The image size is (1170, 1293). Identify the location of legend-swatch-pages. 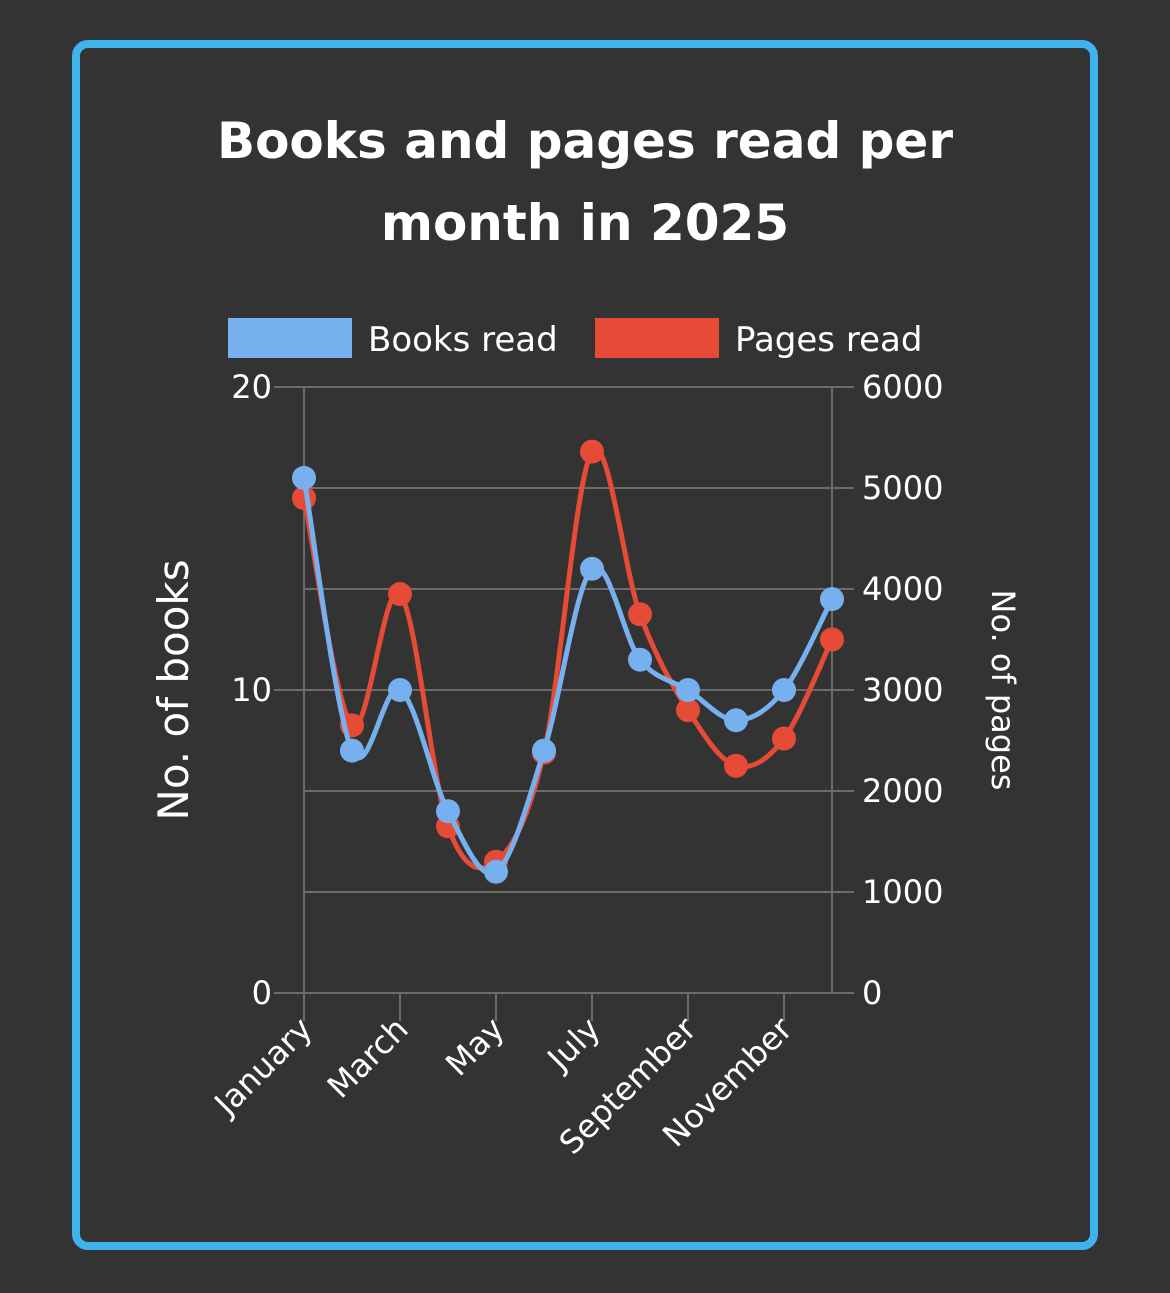
(657, 338).